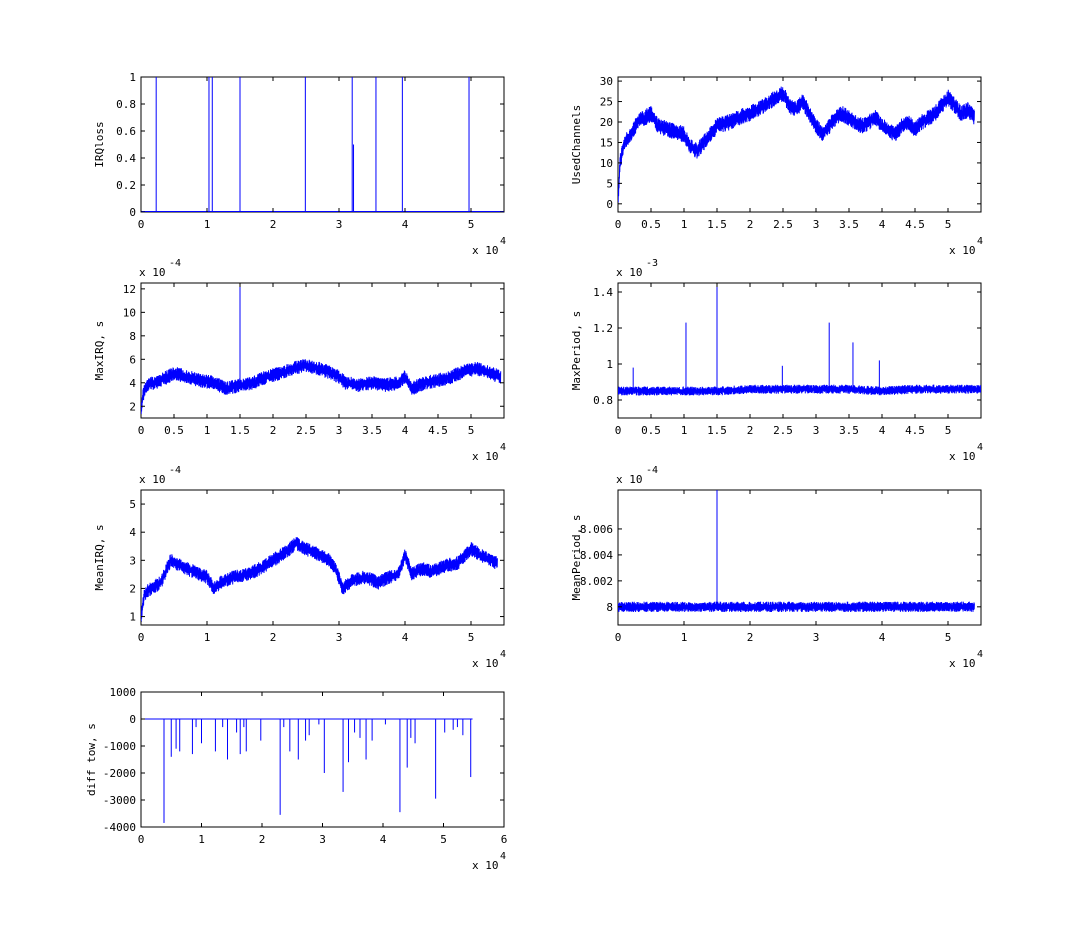 The height and width of the screenshot is (938, 1084). Describe the element at coordinates (126, 158) in the screenshot. I see `y-tick-label: 0.4` at that location.